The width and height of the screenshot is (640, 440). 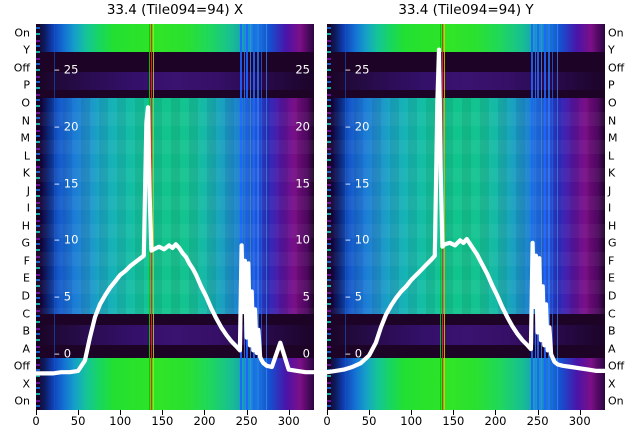 I want to click on category-tick-left-14: E, so click(x=26, y=278).